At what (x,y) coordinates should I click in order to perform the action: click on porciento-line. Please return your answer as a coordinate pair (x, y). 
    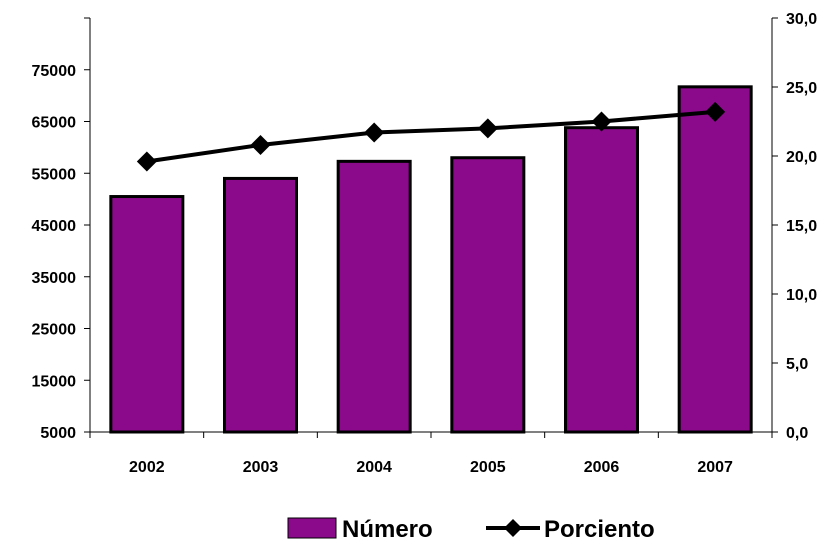
    Looking at the image, I should click on (431, 136).